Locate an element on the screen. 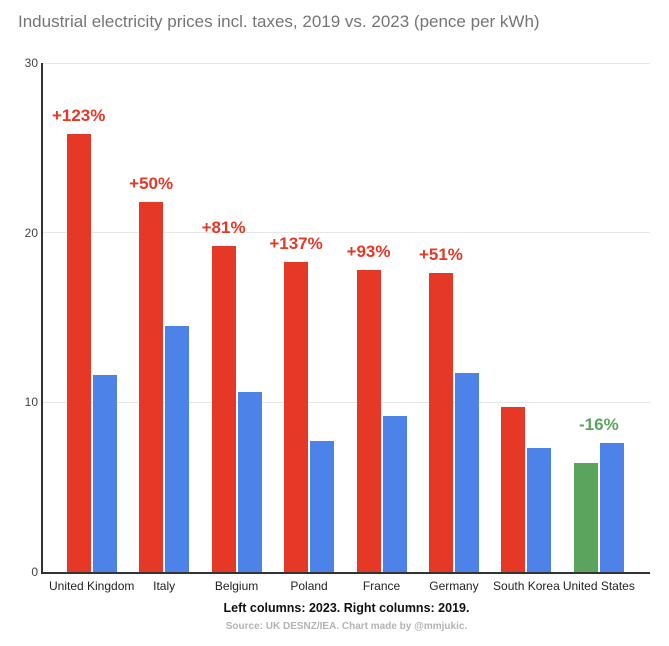 The image size is (669, 646). bar-2019-south-korea is located at coordinates (539, 510).